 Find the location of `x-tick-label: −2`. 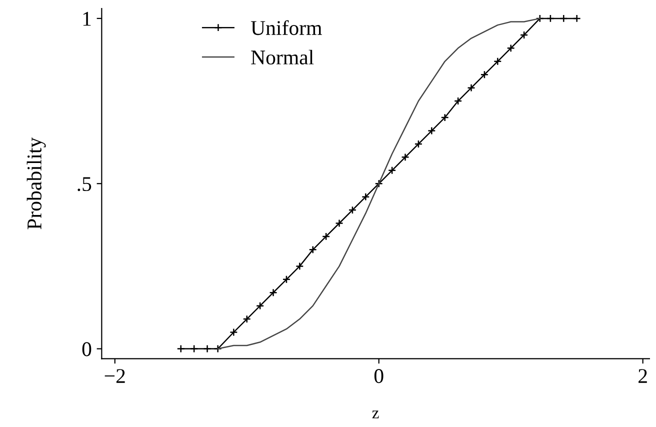

x-tick-label: −2 is located at coordinates (114, 376).